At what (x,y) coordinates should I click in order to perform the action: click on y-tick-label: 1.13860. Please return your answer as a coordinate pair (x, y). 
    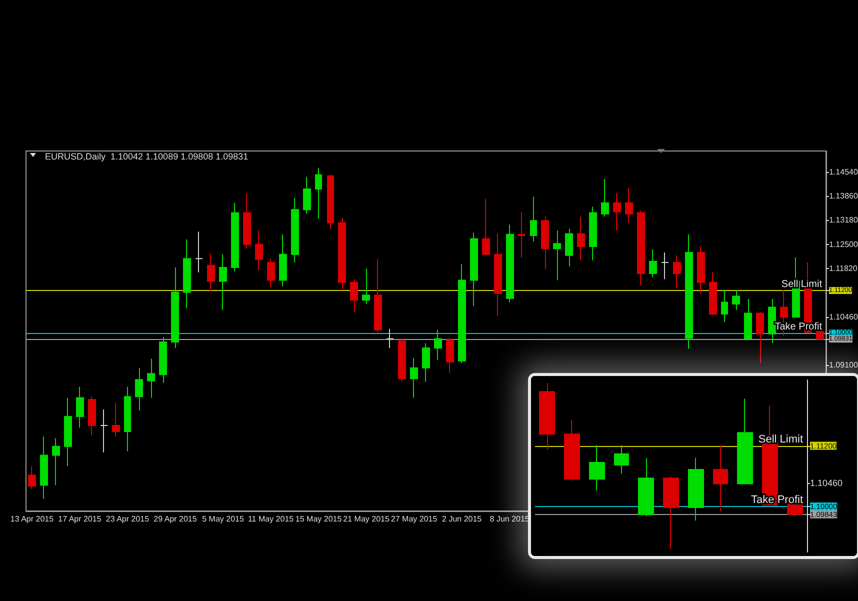
    Looking at the image, I should click on (843, 196).